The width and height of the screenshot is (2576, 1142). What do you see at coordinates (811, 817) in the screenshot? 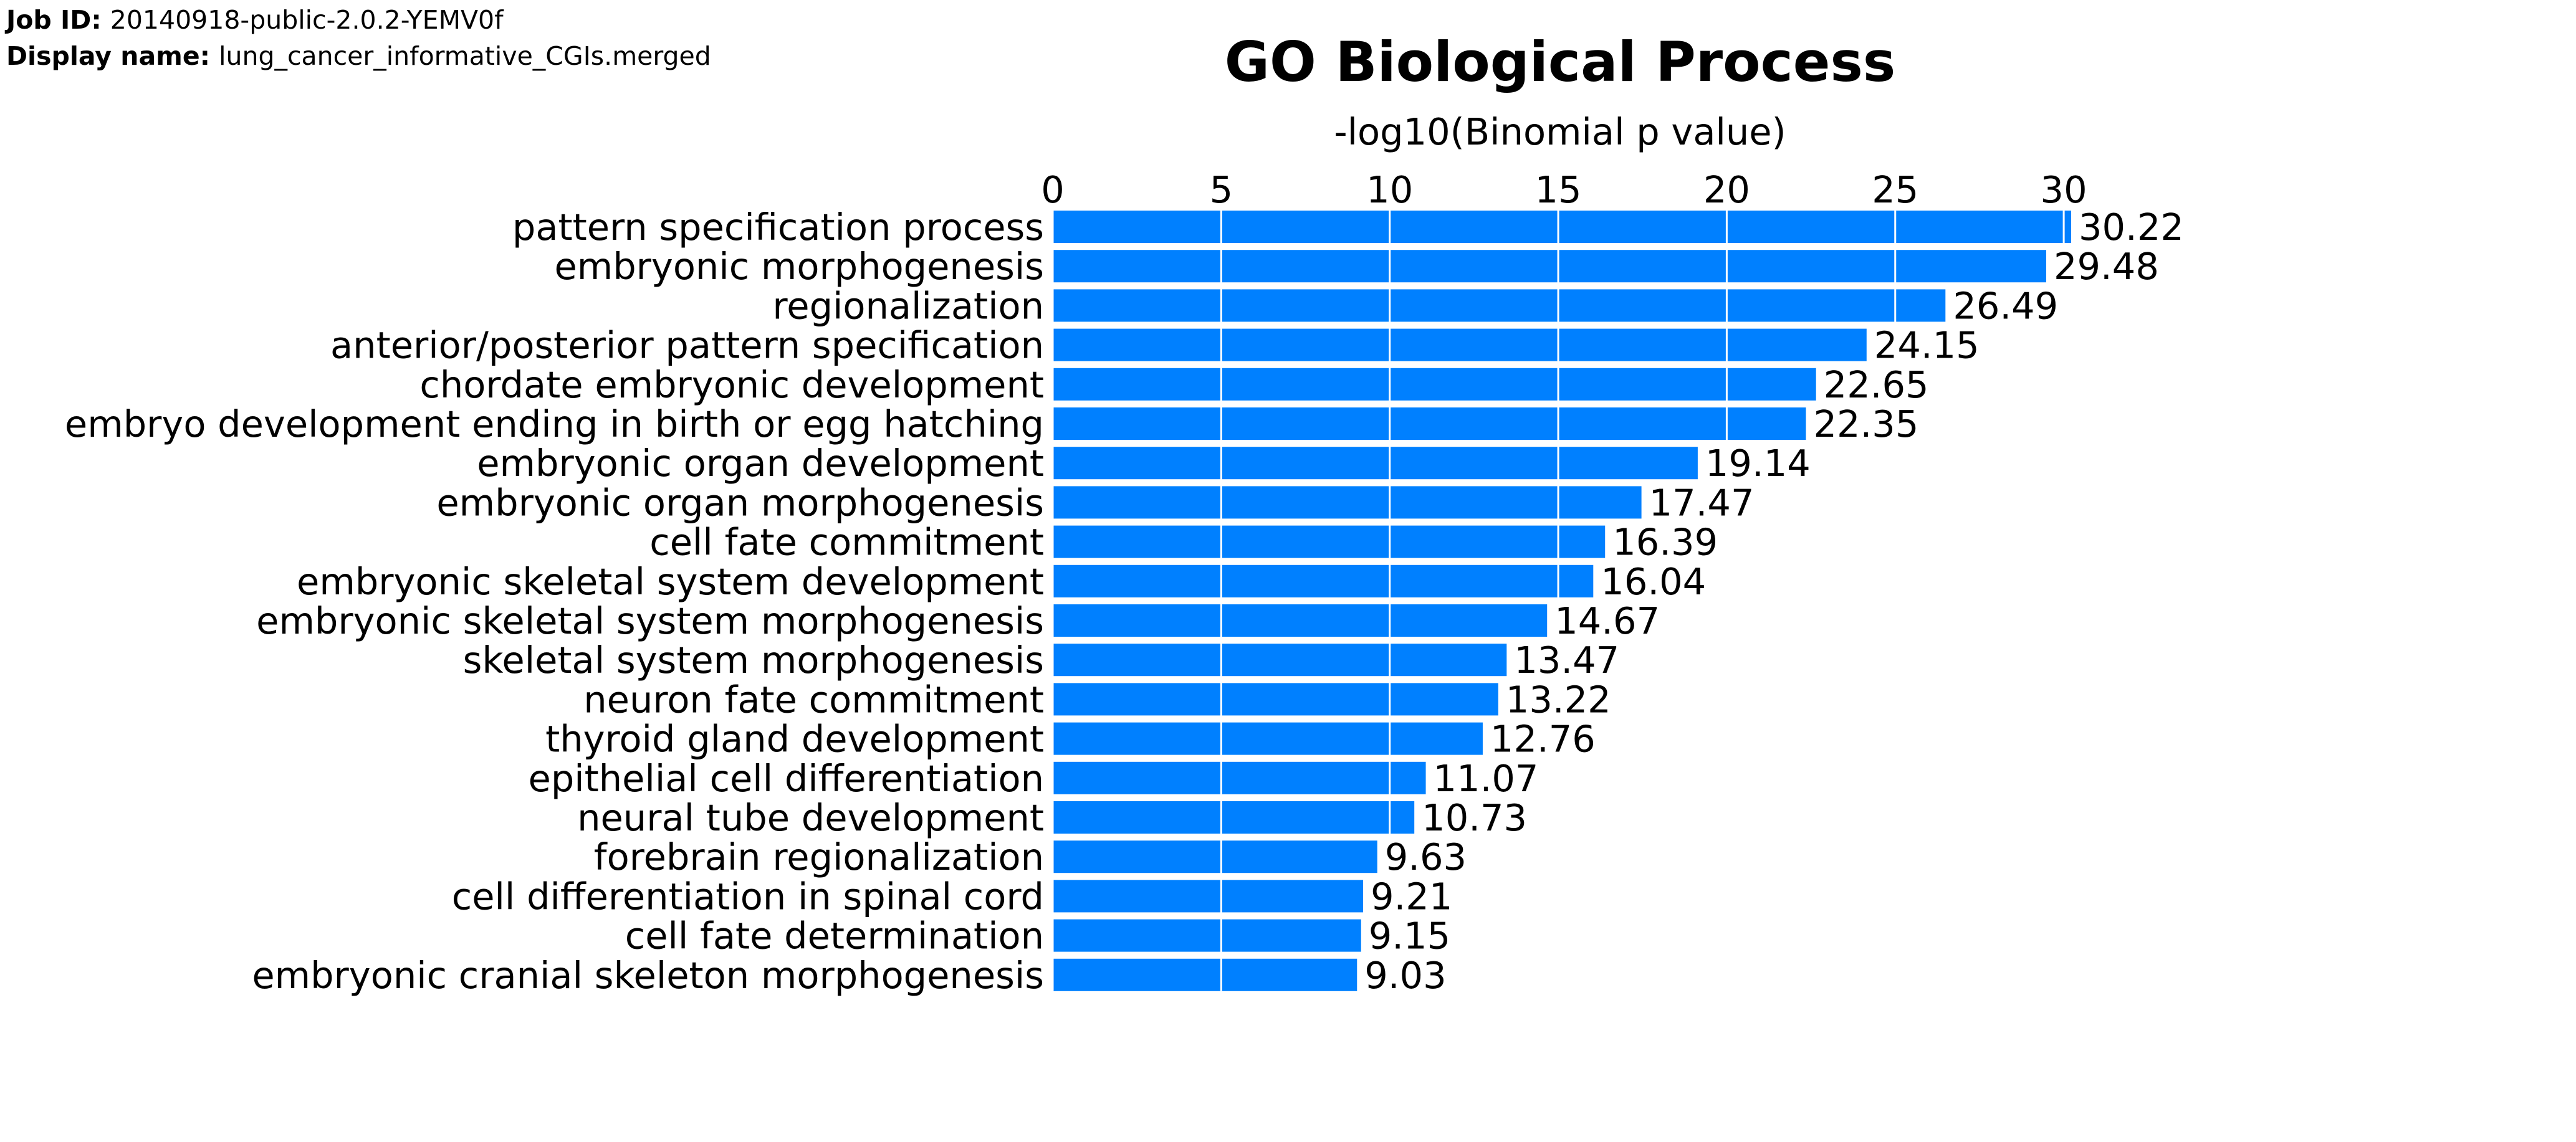
I see `category-label: neural tube development` at bounding box center [811, 817].